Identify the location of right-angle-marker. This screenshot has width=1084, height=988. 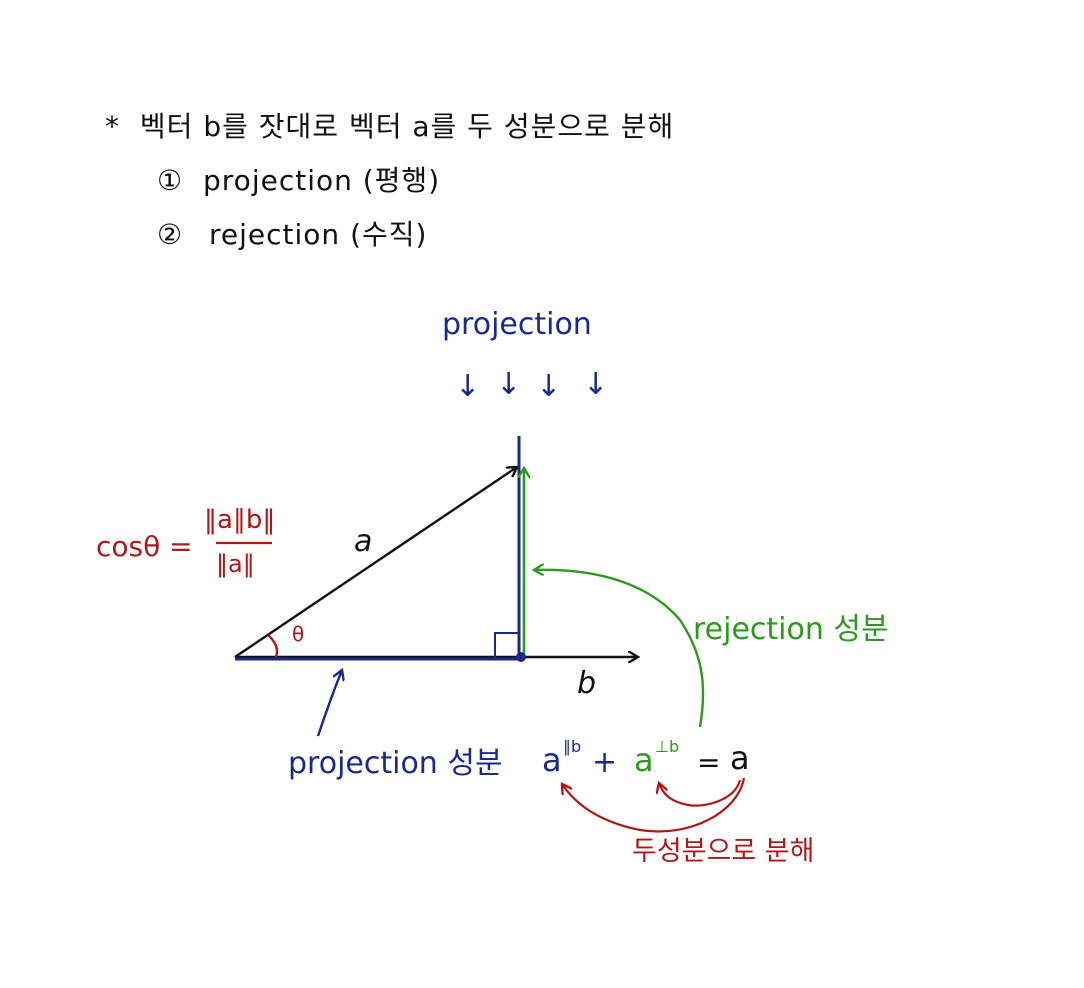
(506, 644).